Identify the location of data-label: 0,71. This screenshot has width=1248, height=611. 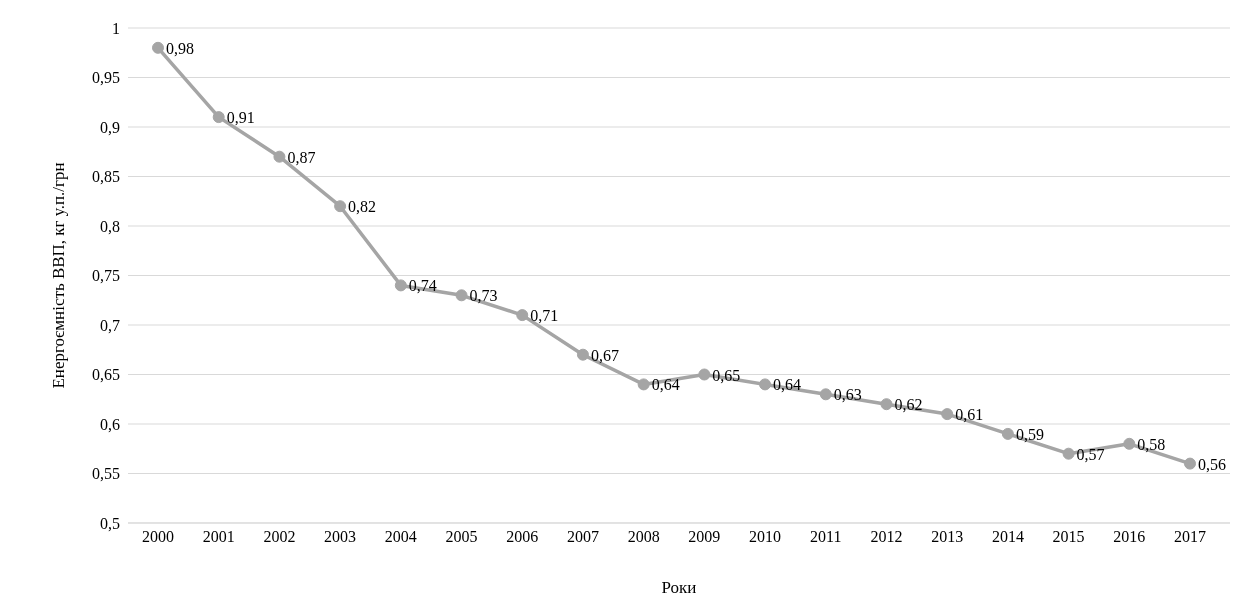
(544, 316).